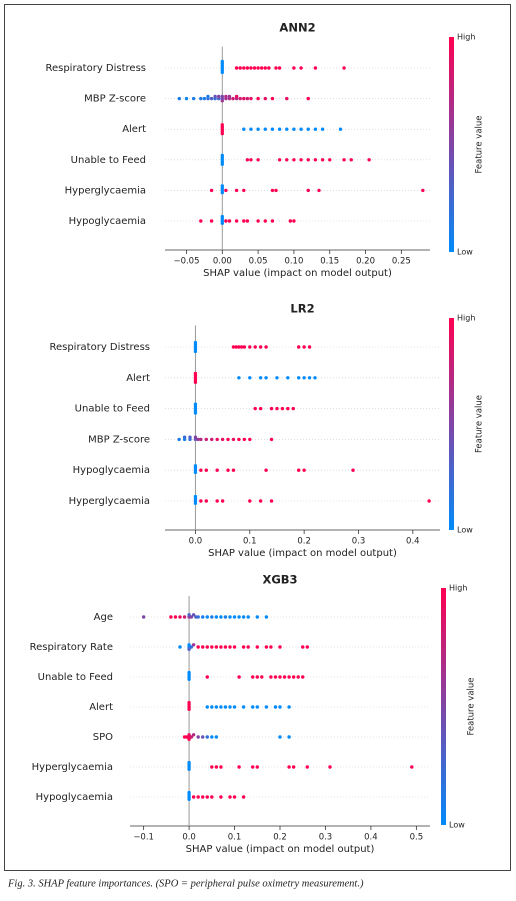 The height and width of the screenshot is (901, 516). Describe the element at coordinates (103, 617) in the screenshot. I see `feature-label: Age` at that location.